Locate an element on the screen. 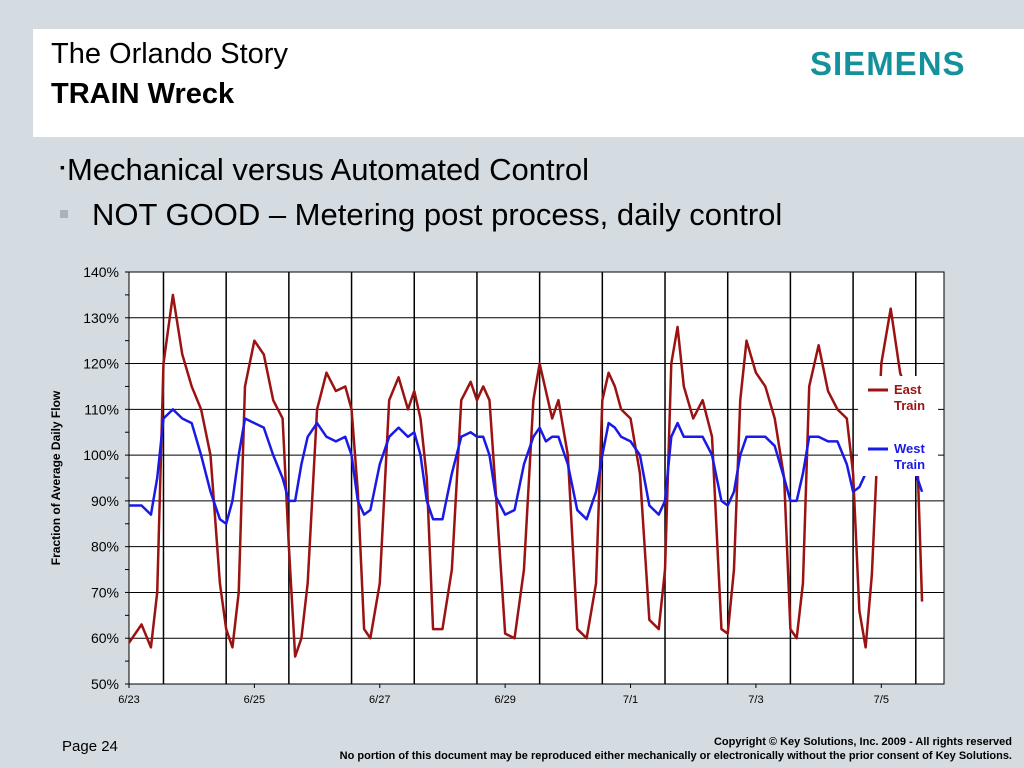 The image size is (1024, 768). x-tick-label: 6/23 is located at coordinates (128, 700).